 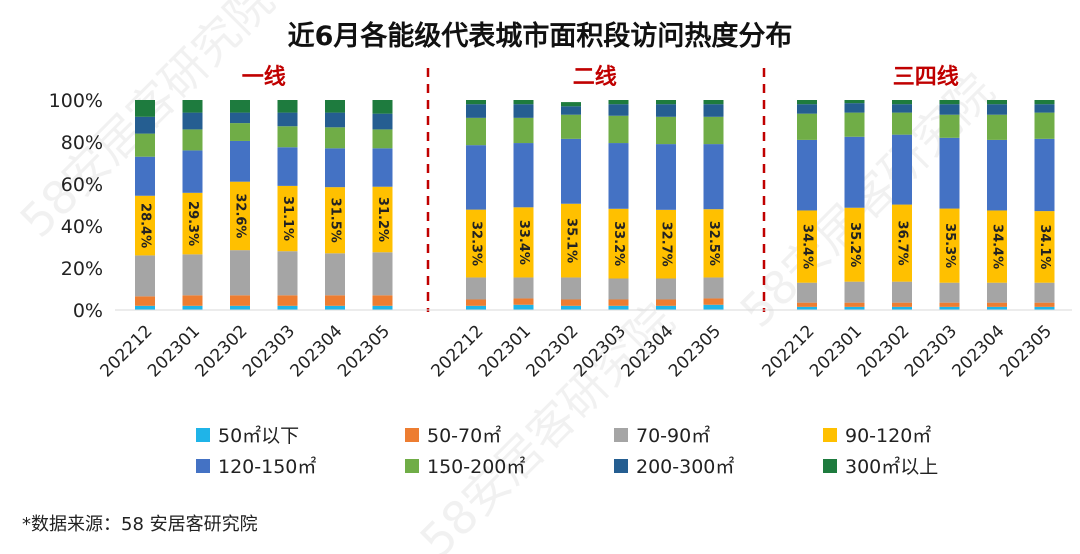 What do you see at coordinates (1026, 351) in the screenshot?
I see `x-tick-label: 202305` at bounding box center [1026, 351].